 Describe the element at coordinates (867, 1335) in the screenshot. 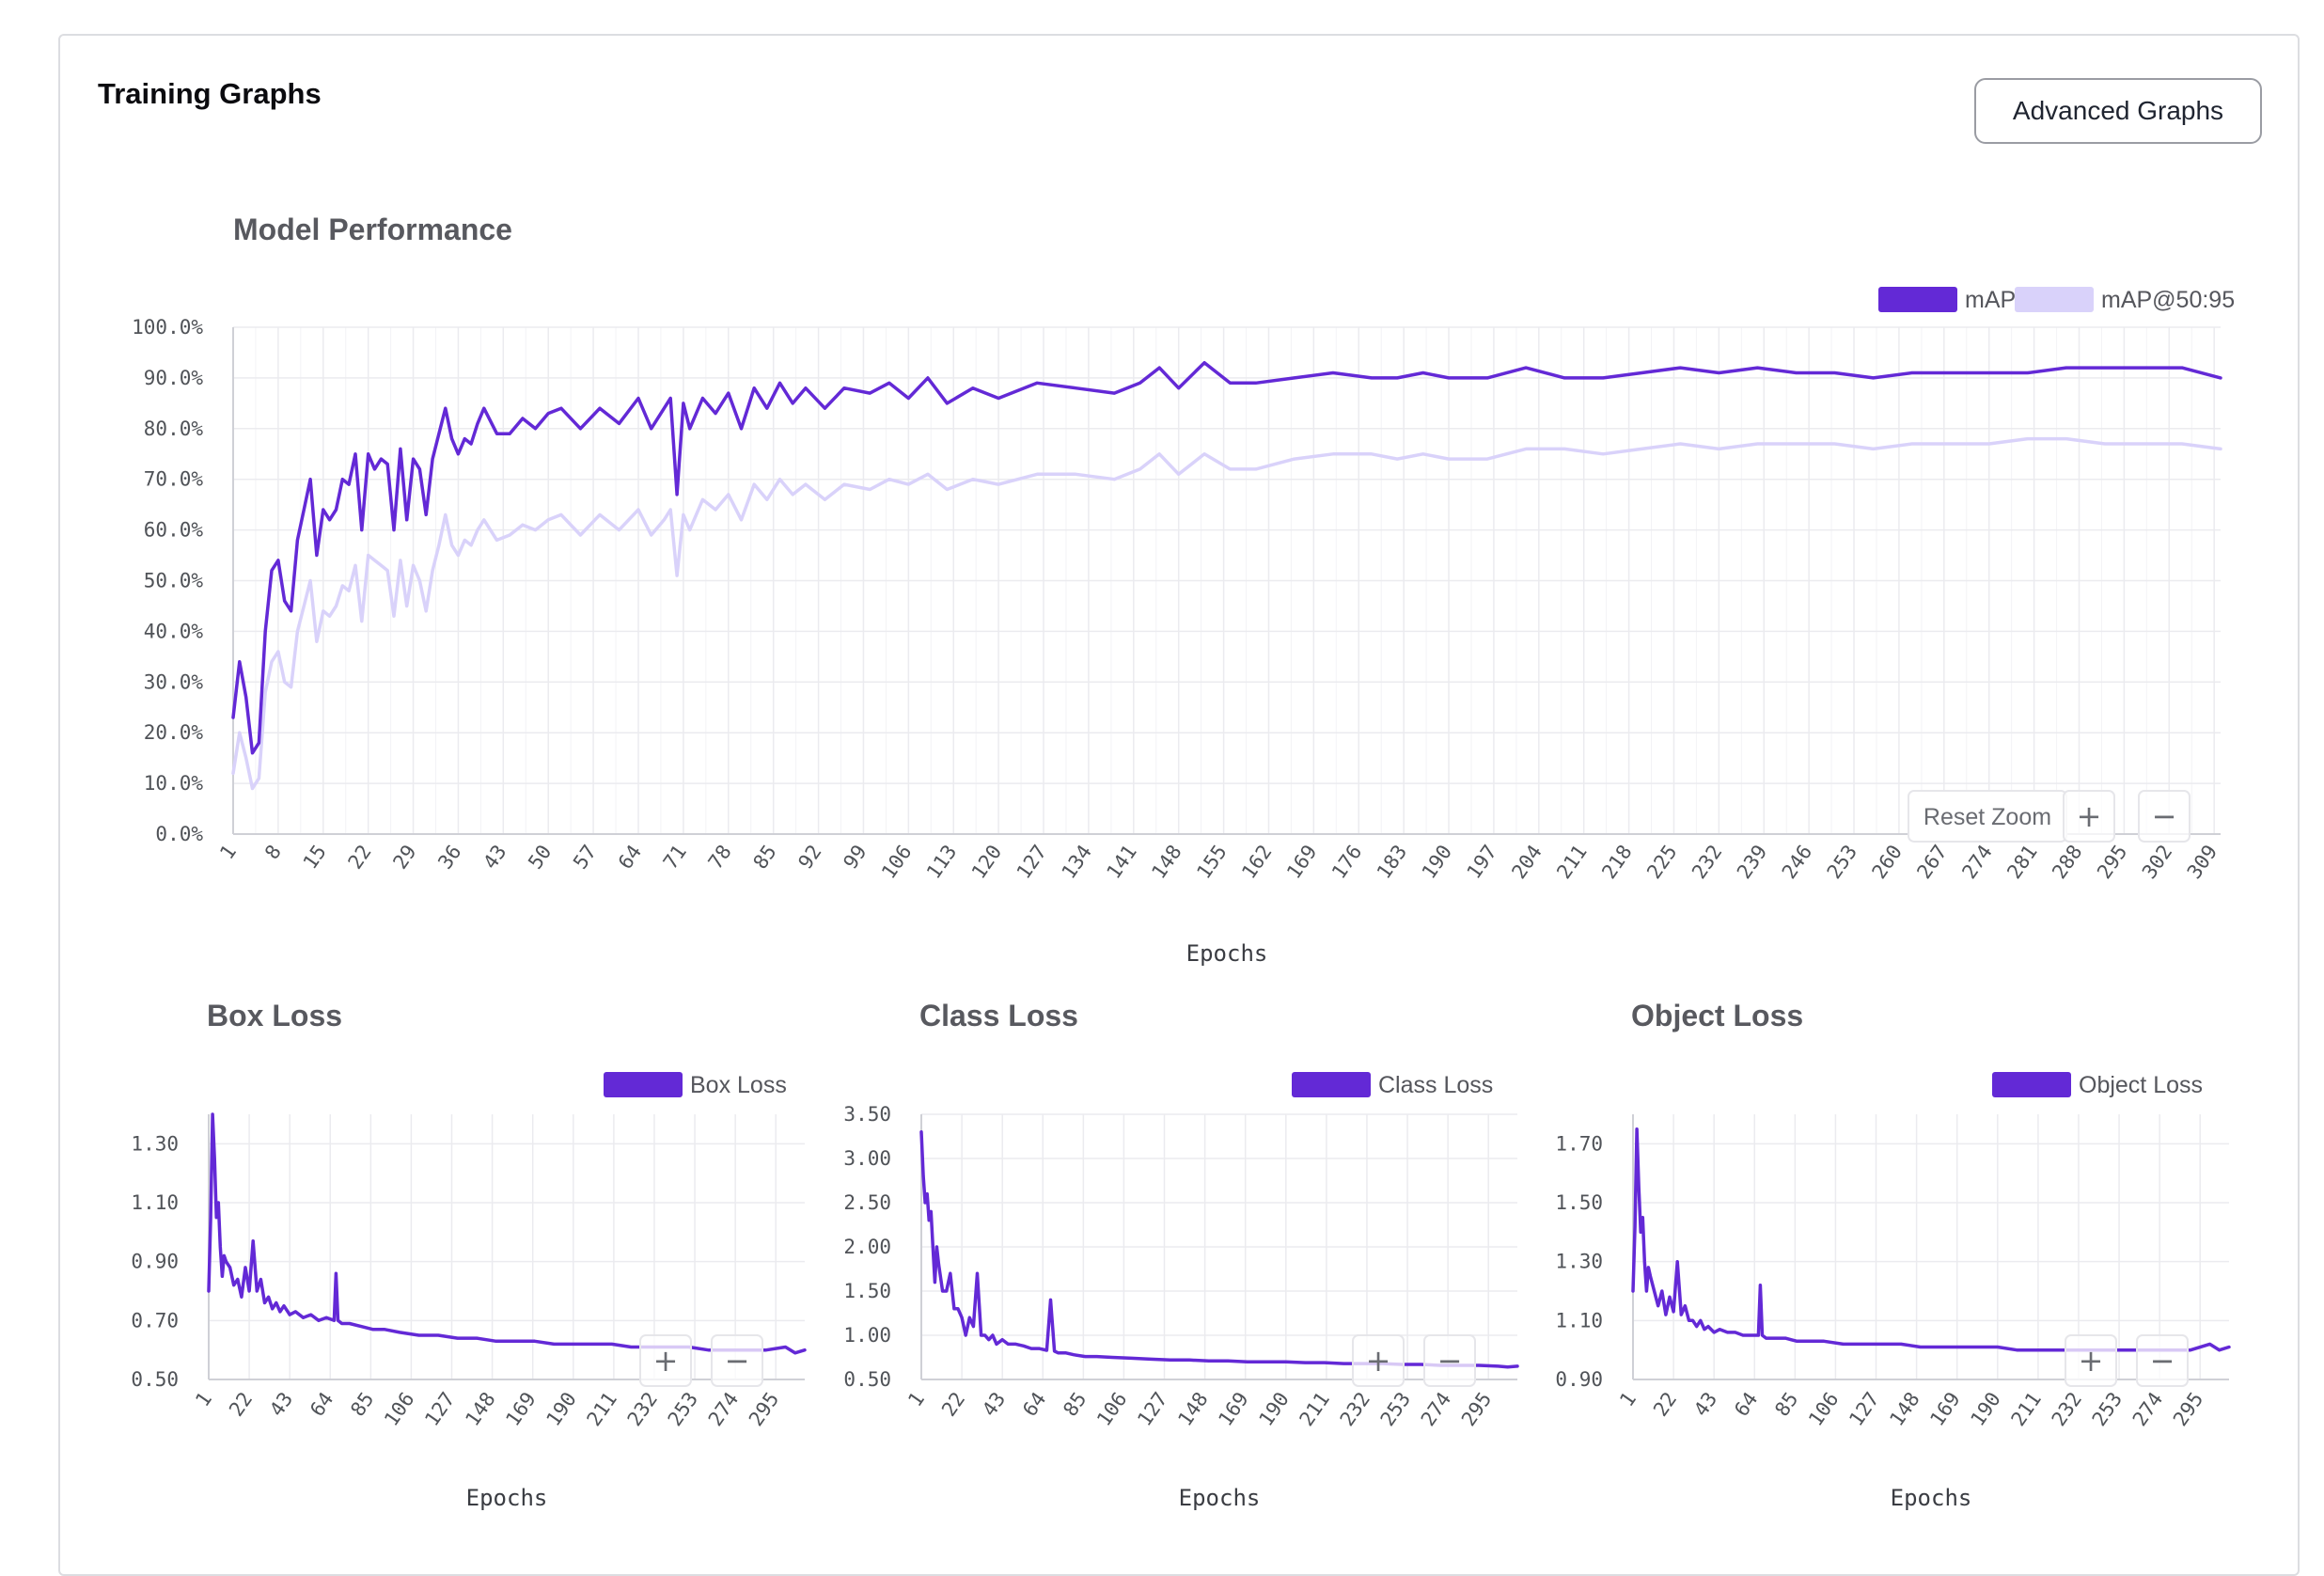

I see `class-y-tick-label: 1.00` at that location.